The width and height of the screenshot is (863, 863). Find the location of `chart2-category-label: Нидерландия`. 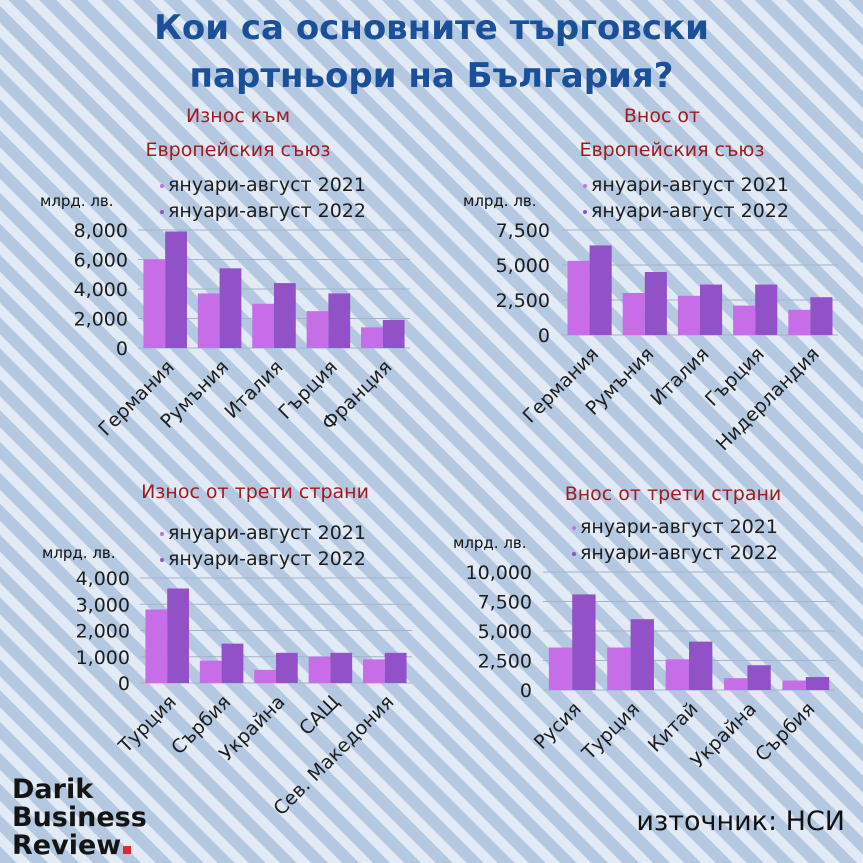

chart2-category-label: Нидерландия is located at coordinates (768, 399).